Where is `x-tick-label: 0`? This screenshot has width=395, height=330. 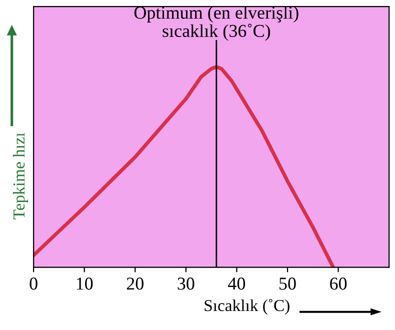
x-tick-label: 0 is located at coordinates (34, 284).